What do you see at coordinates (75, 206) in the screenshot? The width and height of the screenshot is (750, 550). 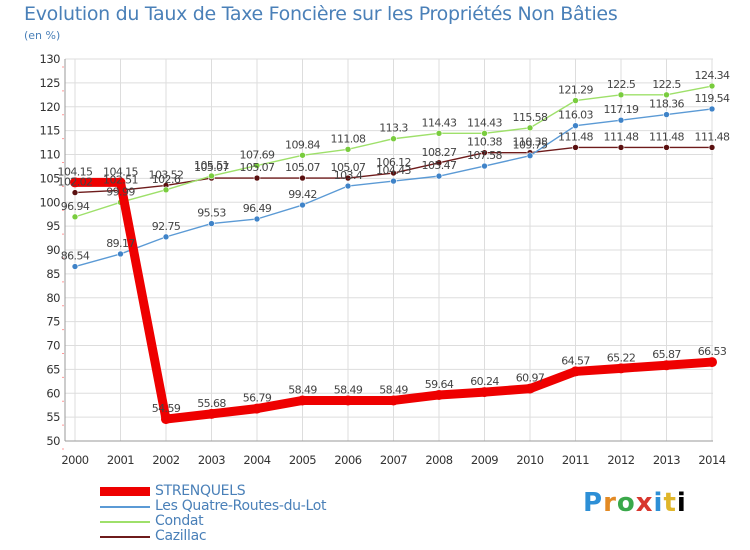 I see `data-label: 96.94` at bounding box center [75, 206].